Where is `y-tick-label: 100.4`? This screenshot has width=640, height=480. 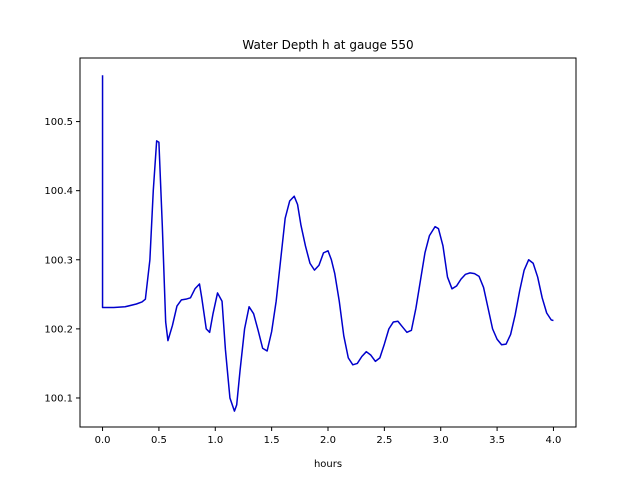 y-tick-label: 100.4 is located at coordinates (58, 191).